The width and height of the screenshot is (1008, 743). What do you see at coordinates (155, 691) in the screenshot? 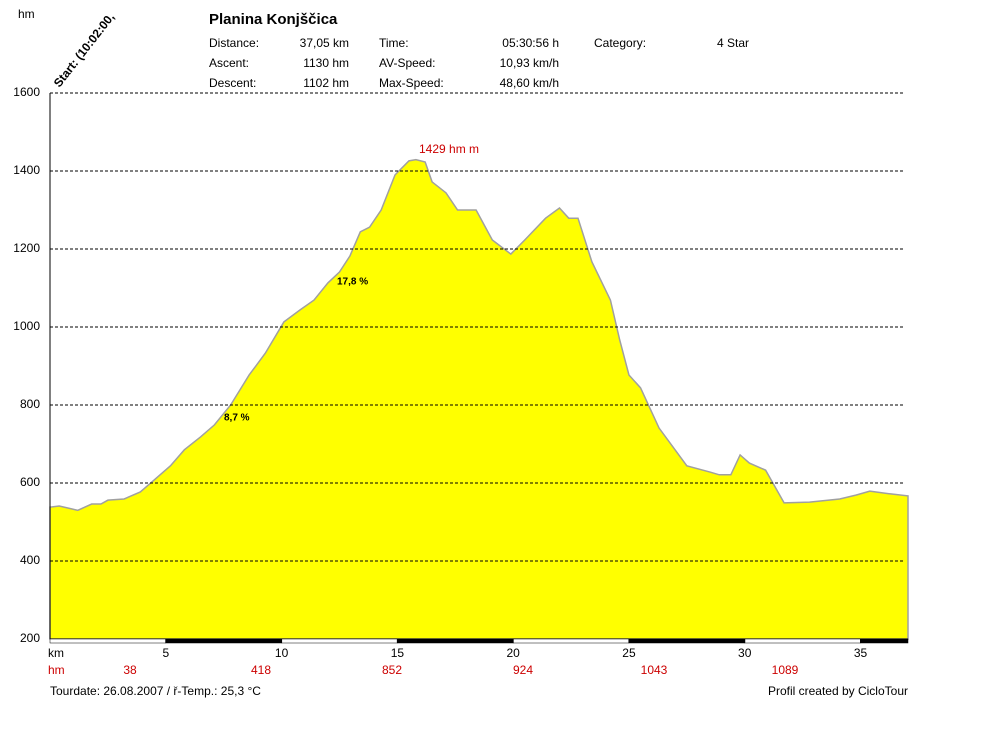
I see `footer-left: Tourdate: 26.08.2007 / ř-Temp.: 25,3 °C` at bounding box center [155, 691].